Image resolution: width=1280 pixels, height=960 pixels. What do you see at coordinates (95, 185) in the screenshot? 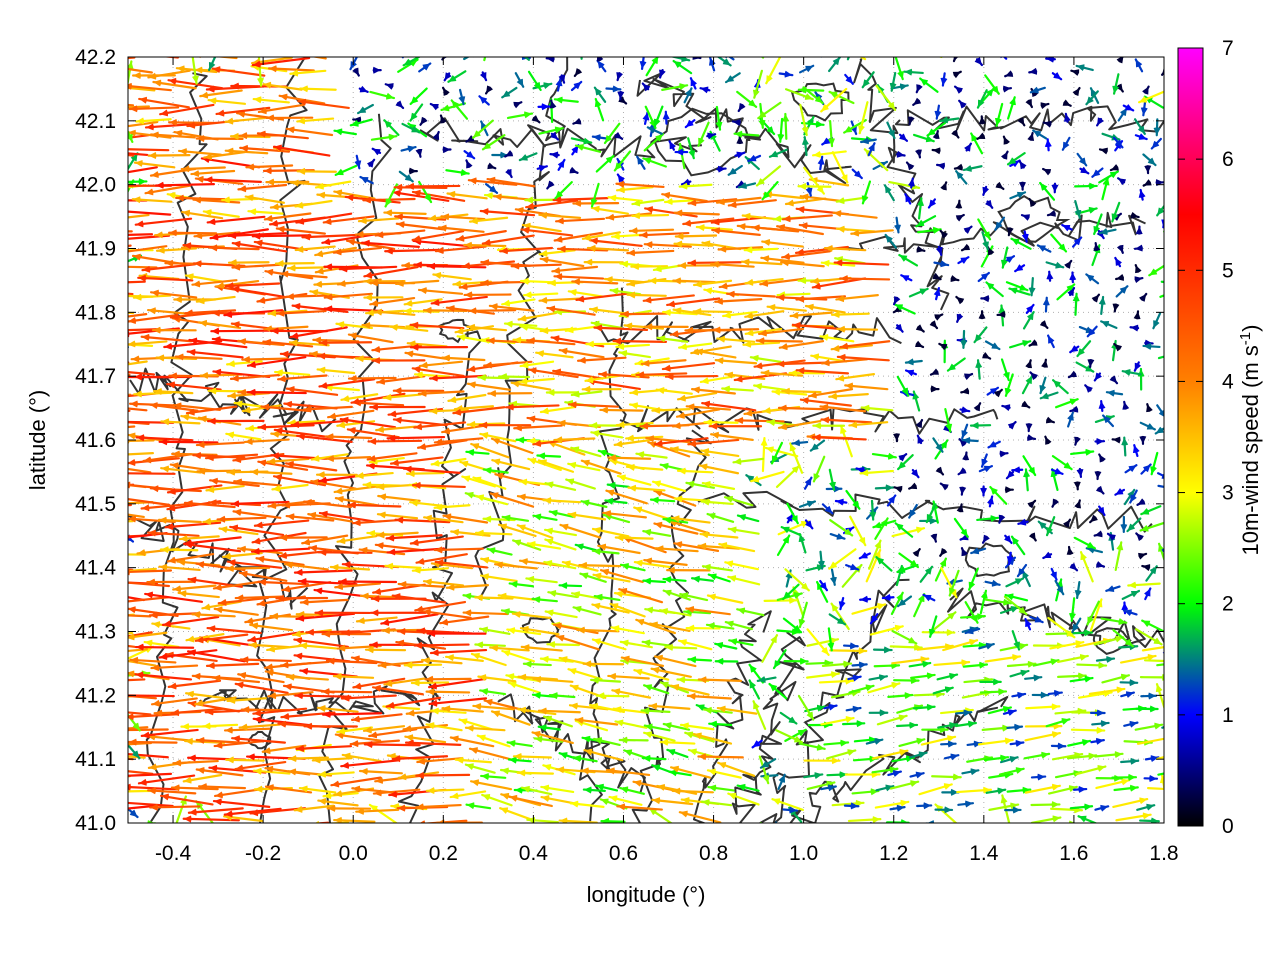
I see `y-tick-label: 42.0` at bounding box center [95, 185].